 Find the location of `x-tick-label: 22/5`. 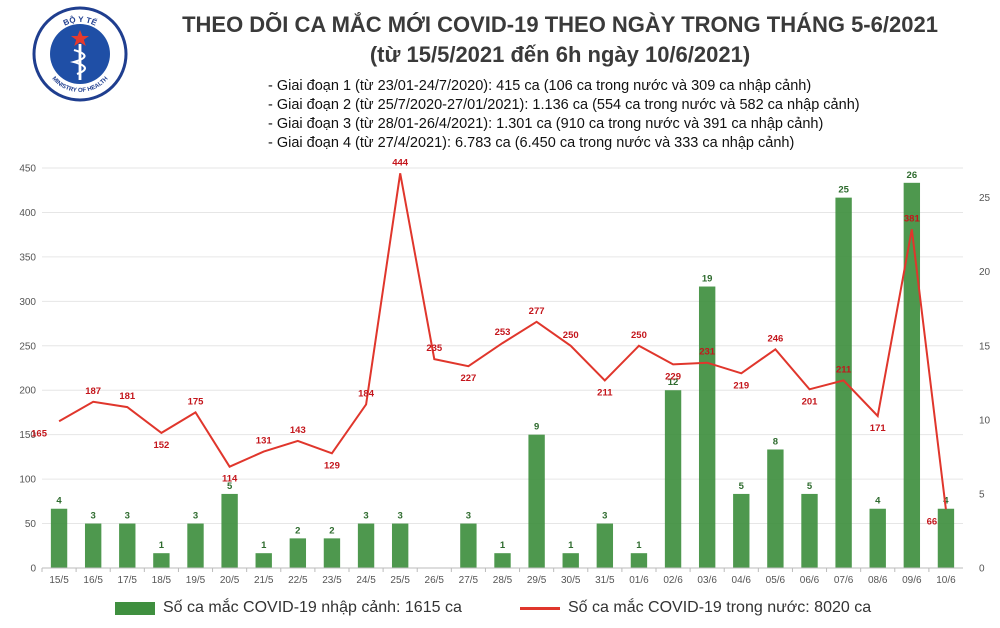

x-tick-label: 22/5 is located at coordinates (298, 580).